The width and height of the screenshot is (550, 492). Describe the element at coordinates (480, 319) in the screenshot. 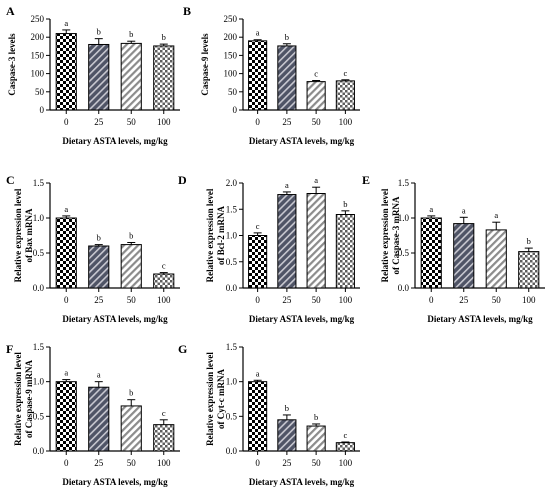

I see `x-axis-title-e: Dietary ASTA levels, mg/kg` at that location.